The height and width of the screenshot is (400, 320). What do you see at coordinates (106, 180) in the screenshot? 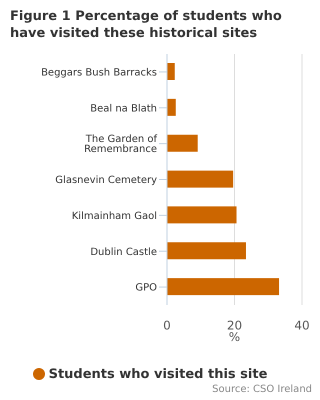
I see `y-tick-label: Glasnevin Cemetery` at bounding box center [106, 180].